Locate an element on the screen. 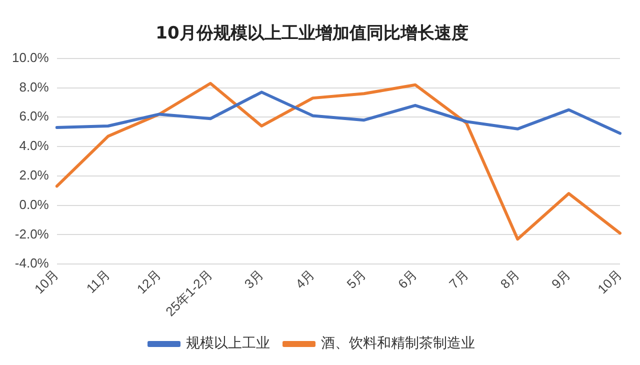 This screenshot has height=365, width=640. y-tick-label: 2.0% is located at coordinates (34, 175).